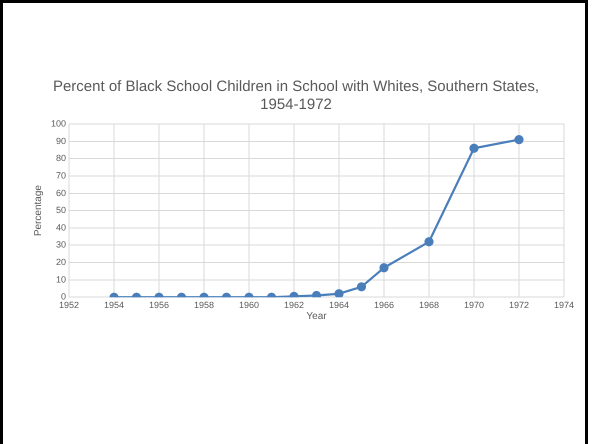 This screenshot has height=444, width=592. I want to click on x-tick-label: 1956, so click(159, 305).